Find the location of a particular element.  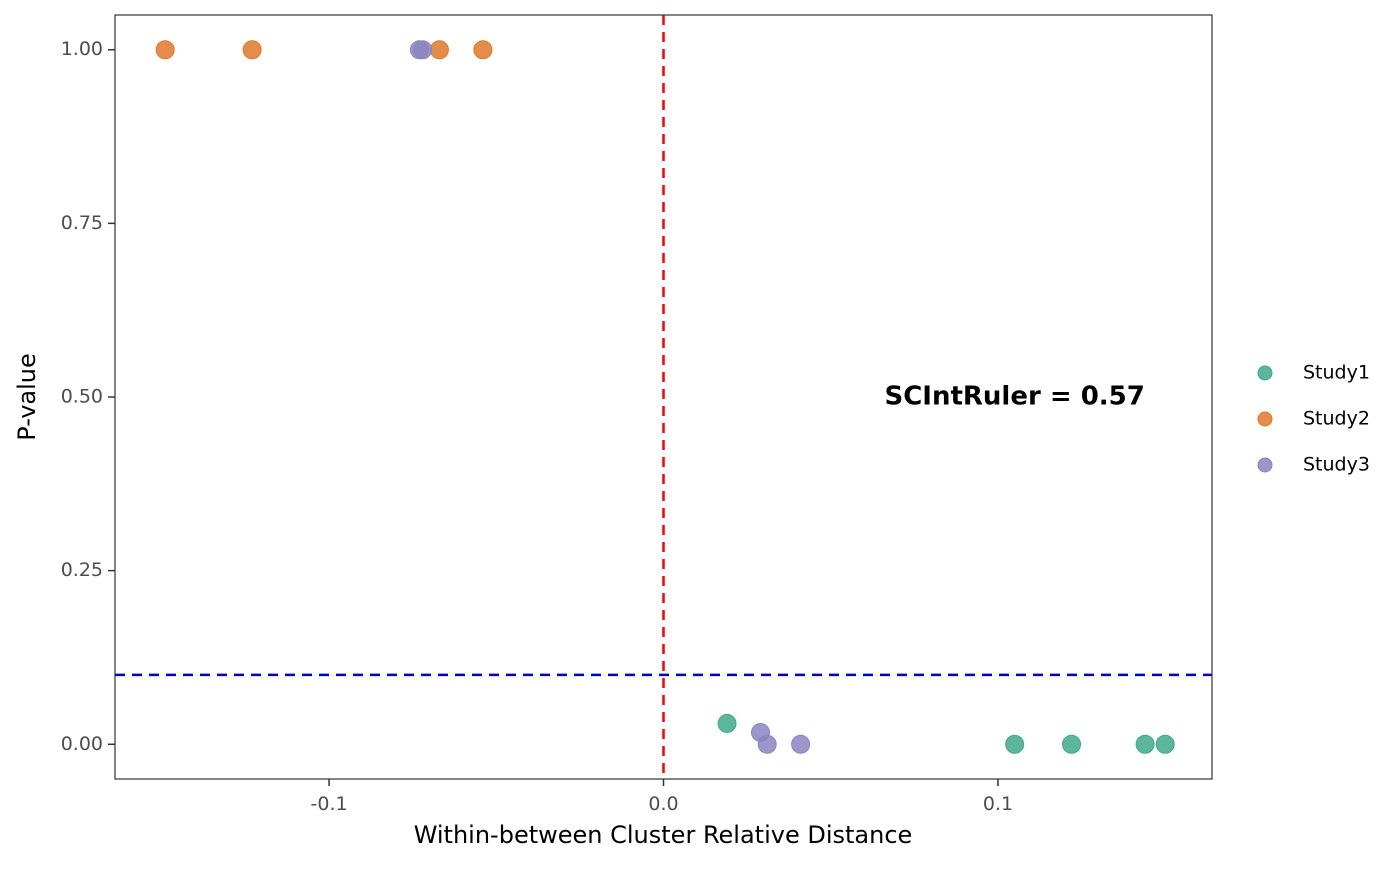

legend: Study1 Study2 Study3 is located at coordinates (1313, 419).